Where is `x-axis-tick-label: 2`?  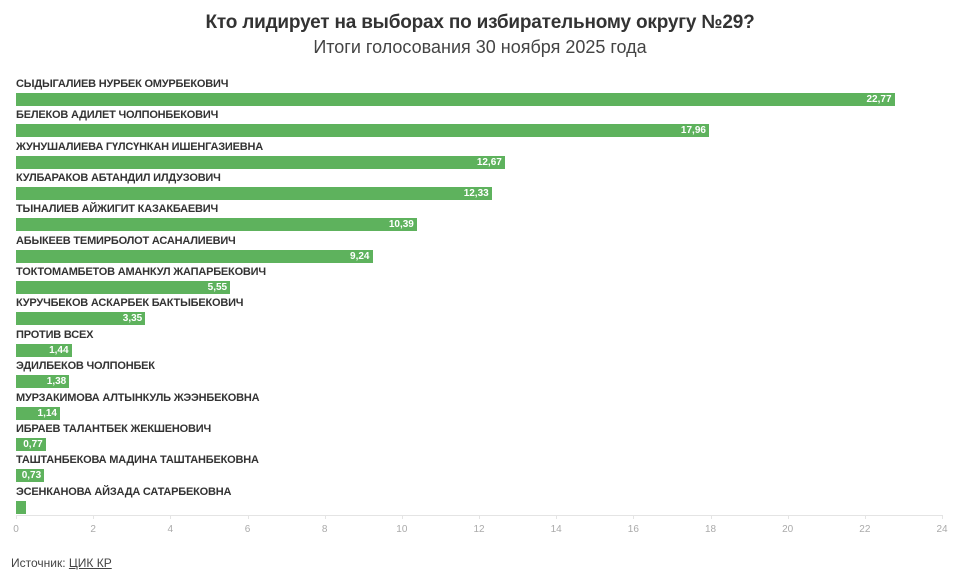
x-axis-tick-label: 2 is located at coordinates (93, 529).